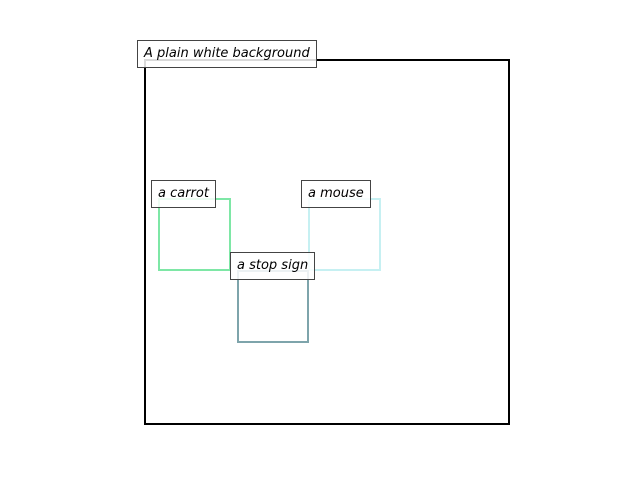 The height and width of the screenshot is (480, 640). What do you see at coordinates (344, 234) in the screenshot?
I see `mouse-box` at bounding box center [344, 234].